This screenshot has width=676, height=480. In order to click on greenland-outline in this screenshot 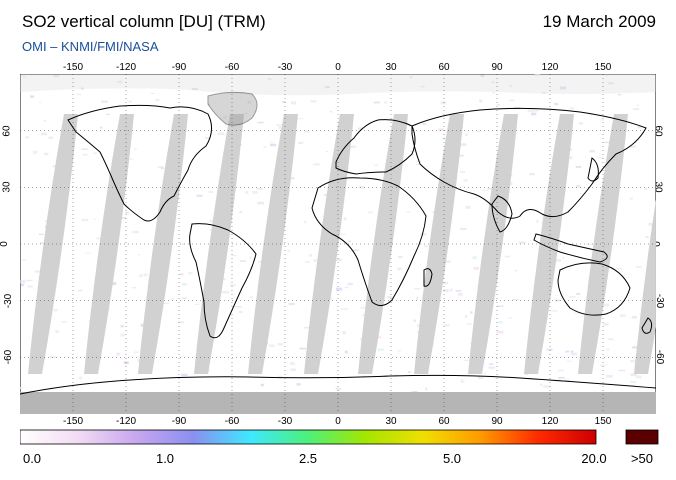, I will do `click(232, 108)`.